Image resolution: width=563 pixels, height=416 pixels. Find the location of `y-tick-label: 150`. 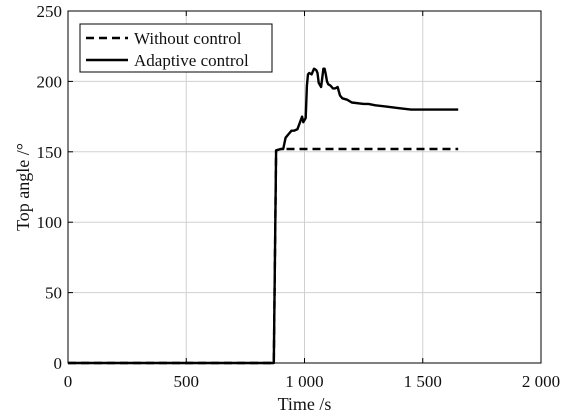

y-tick-label: 150 is located at coordinates (50, 152).